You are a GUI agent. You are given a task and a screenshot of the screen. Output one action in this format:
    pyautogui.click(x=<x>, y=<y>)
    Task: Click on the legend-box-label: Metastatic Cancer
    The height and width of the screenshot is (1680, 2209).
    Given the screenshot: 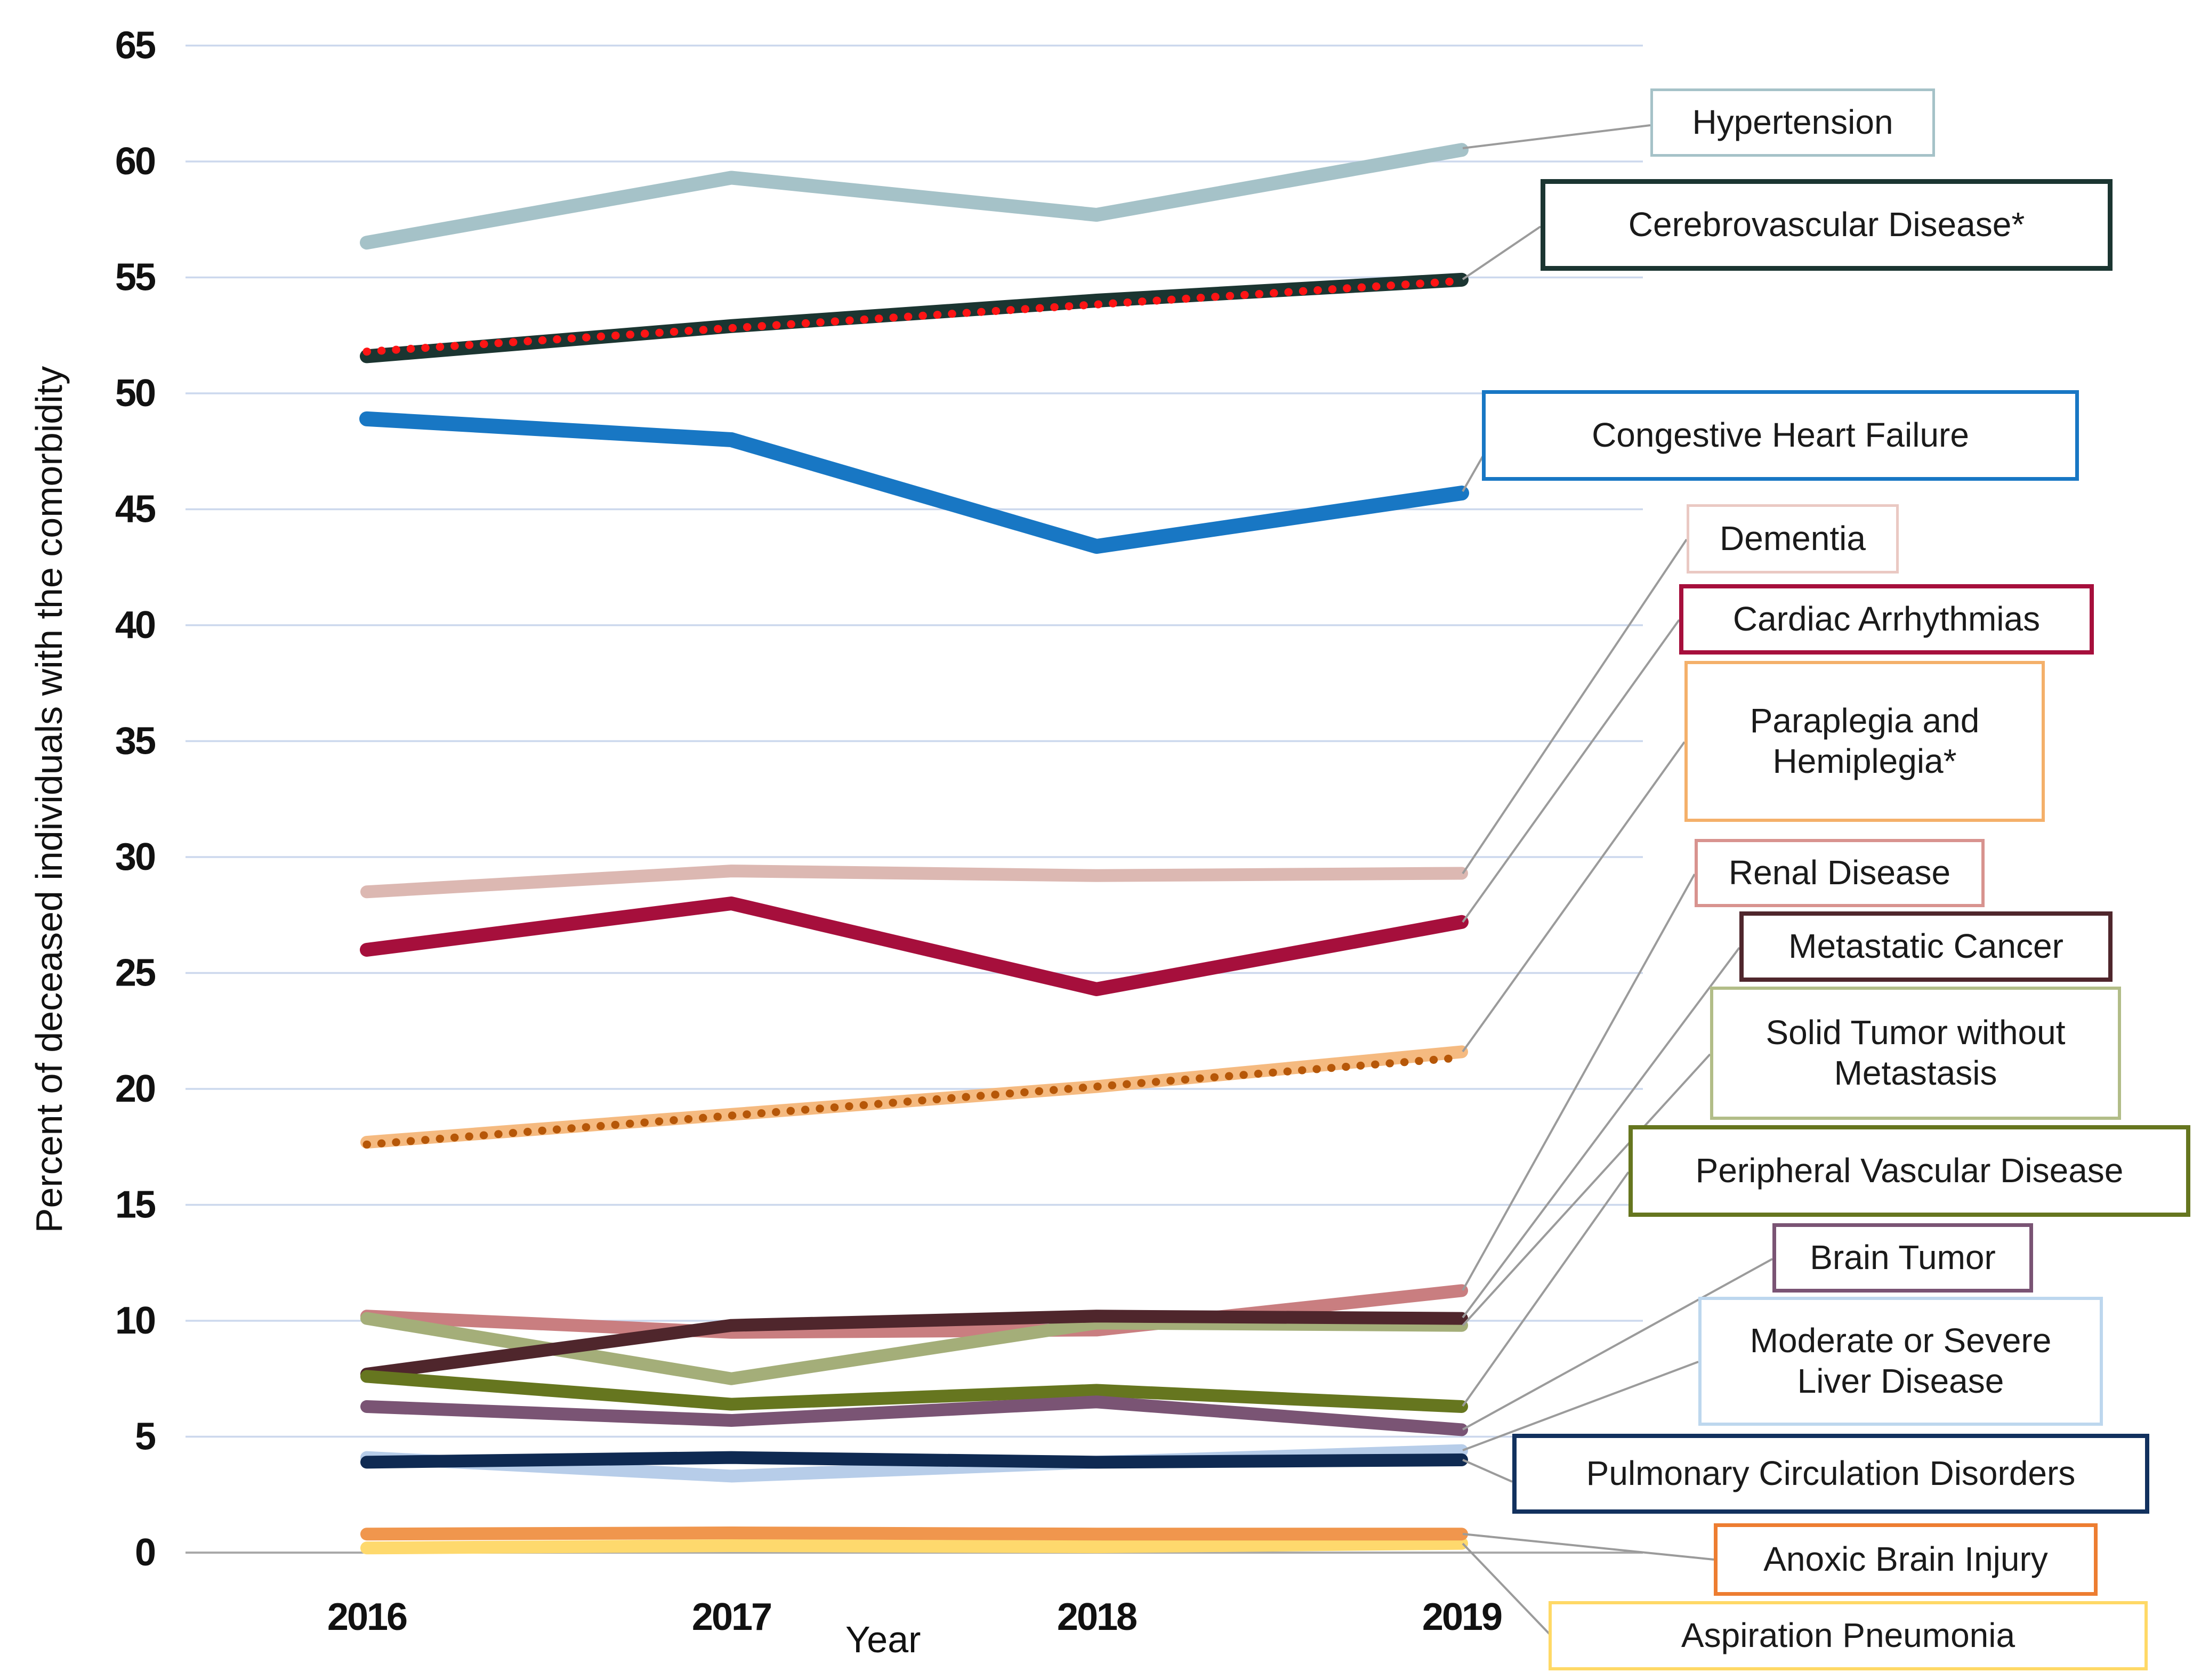 What is the action you would take?
    pyautogui.click(x=1925, y=947)
    